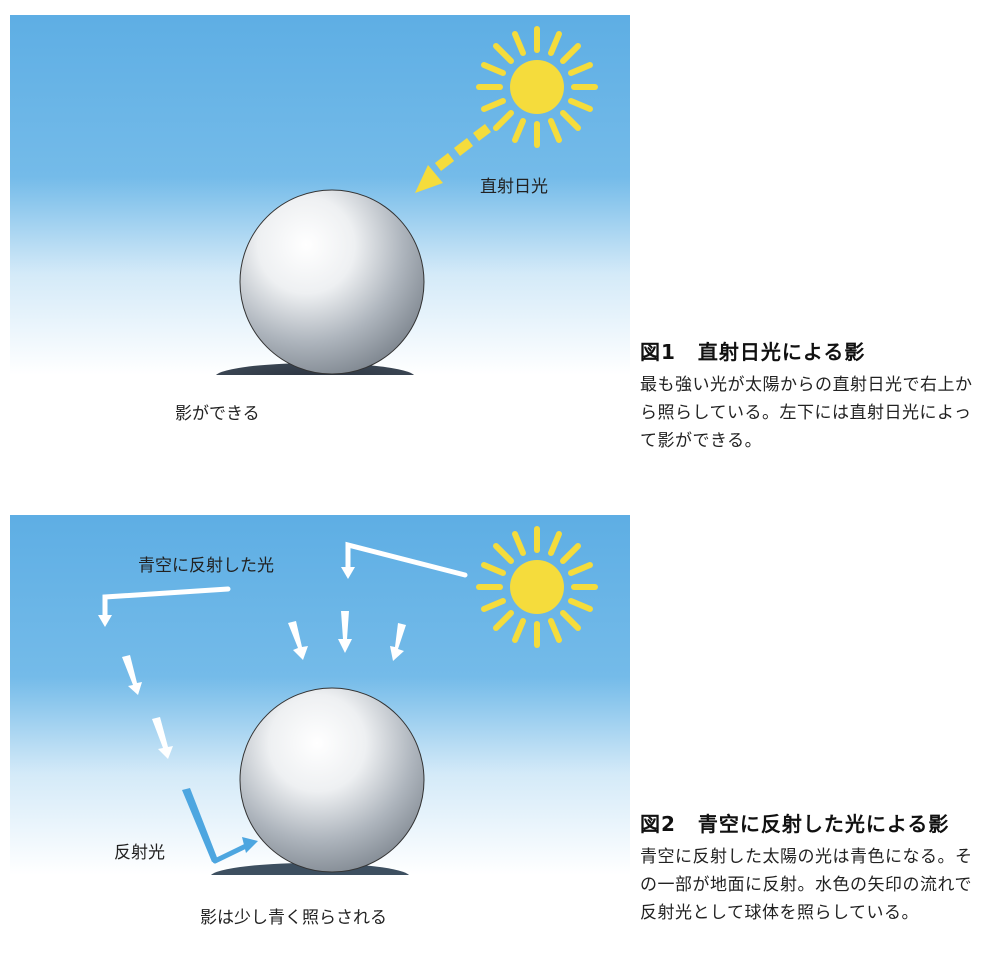 The image size is (1000, 967). I want to click on figure1-title: 直射日光による影, so click(781, 352).